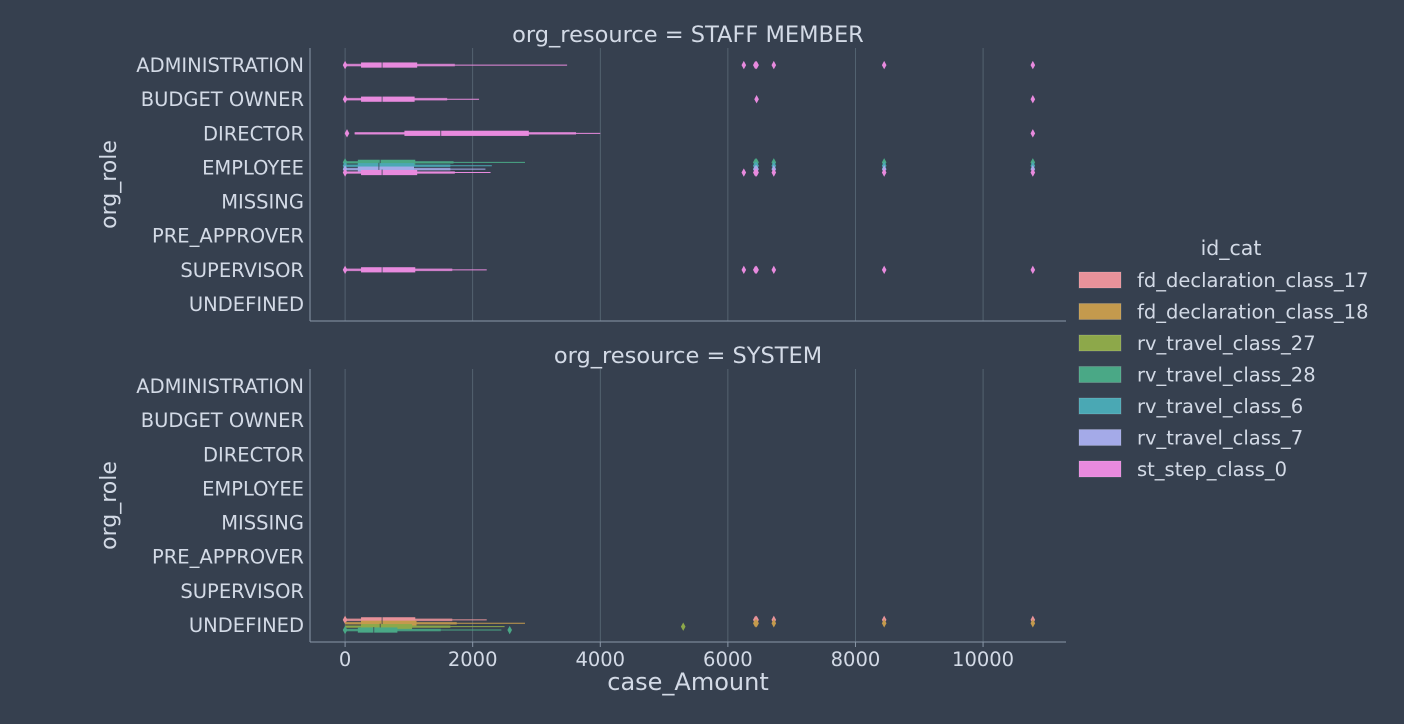 Image resolution: width=1404 pixels, height=724 pixels. What do you see at coordinates (728, 659) in the screenshot?
I see `x-tick-label: 6000` at bounding box center [728, 659].